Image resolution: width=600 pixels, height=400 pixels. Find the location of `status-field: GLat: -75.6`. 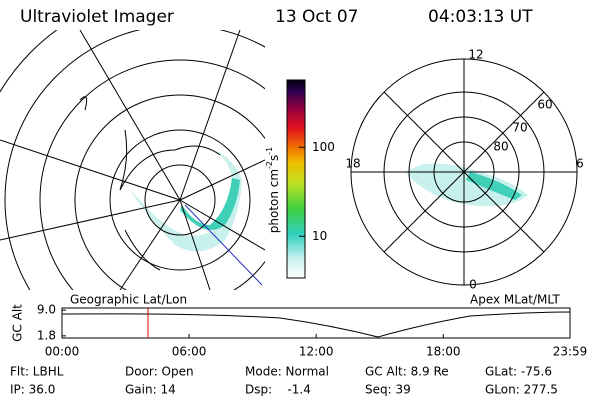

status-field: GLat: -75.6 is located at coordinates (518, 372).